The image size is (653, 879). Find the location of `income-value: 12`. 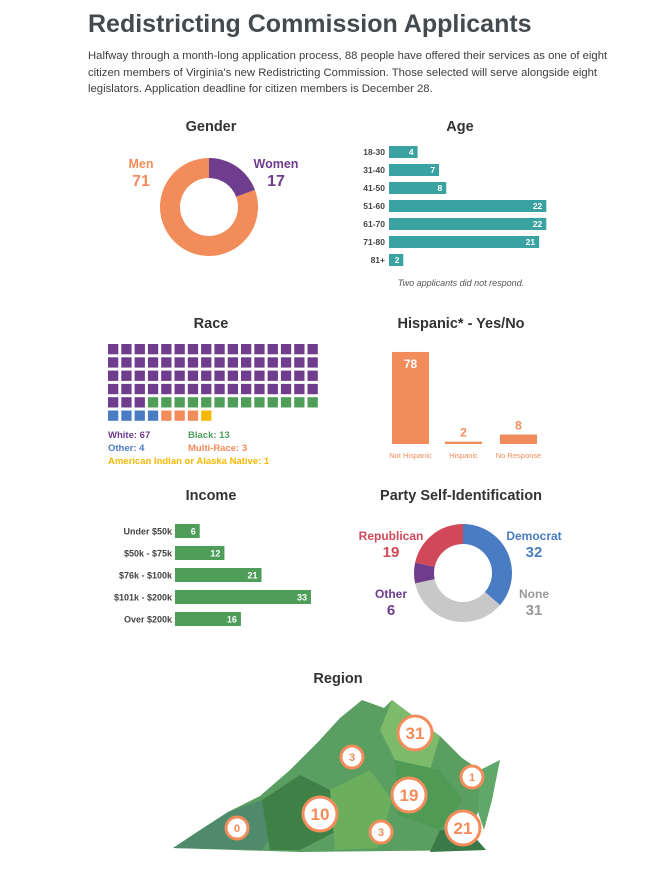

income-value: 12 is located at coordinates (215, 554).